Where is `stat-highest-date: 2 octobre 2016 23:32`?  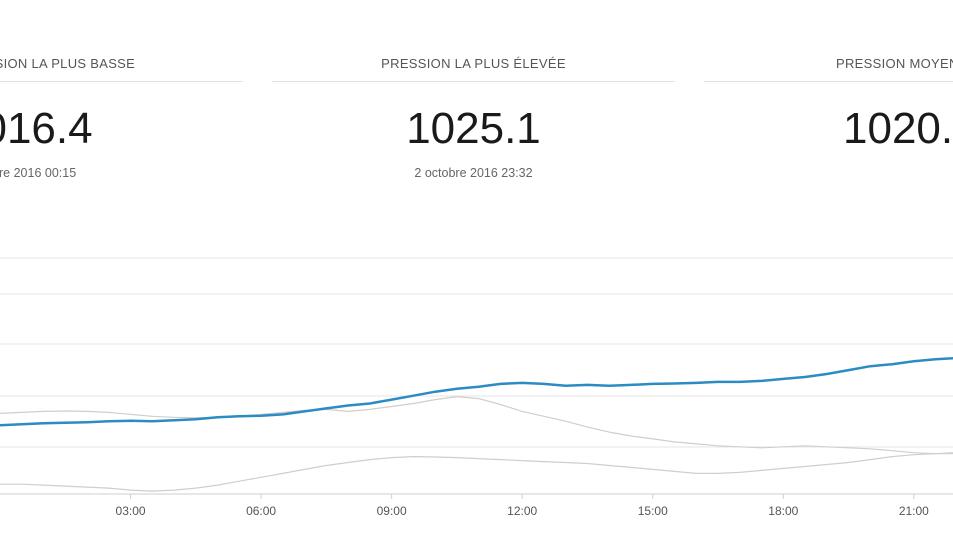
stat-highest-date: 2 octobre 2016 23:32 is located at coordinates (473, 173).